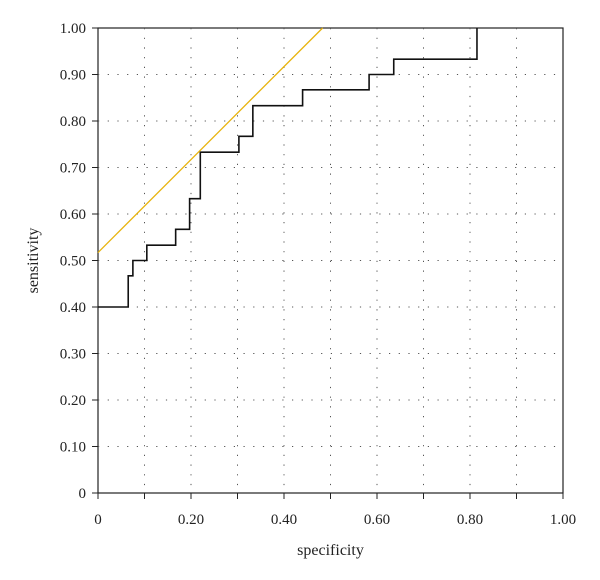 The height and width of the screenshot is (580, 600). I want to click on y-tick-label: 0.10, so click(73, 448).